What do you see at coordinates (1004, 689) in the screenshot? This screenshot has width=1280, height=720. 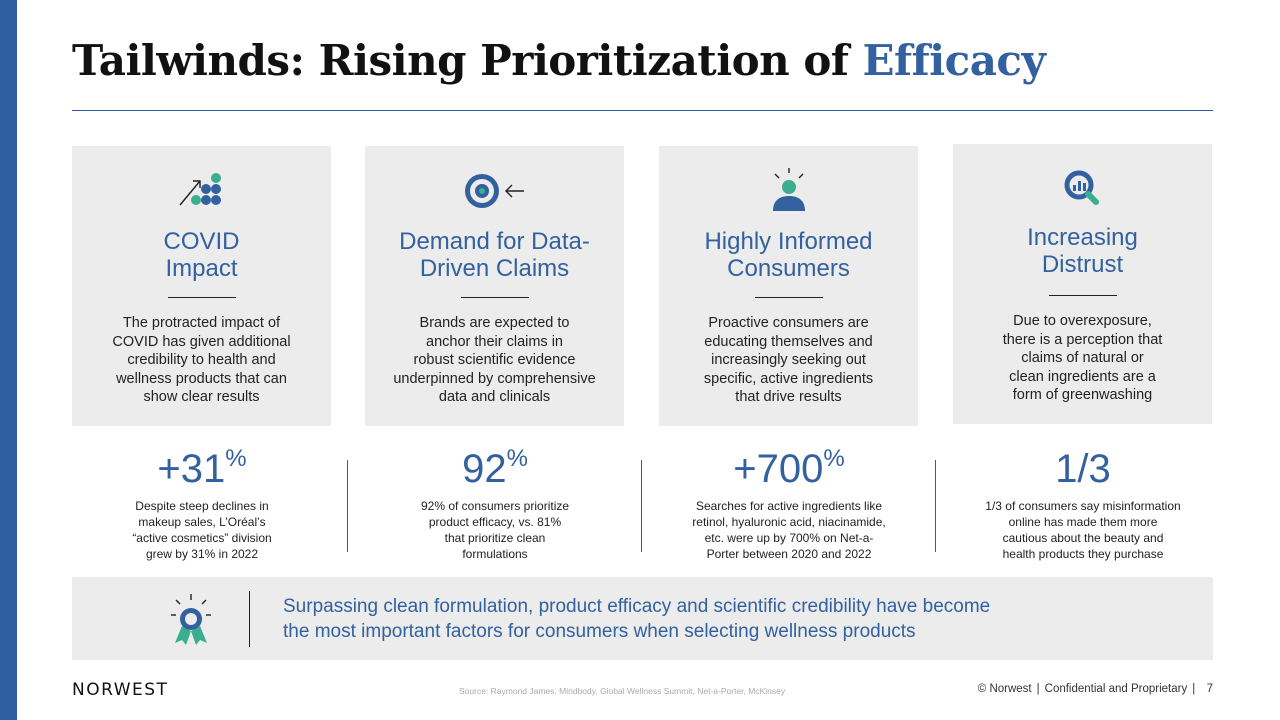 I see `copyright-text: © Norwest` at bounding box center [1004, 689].